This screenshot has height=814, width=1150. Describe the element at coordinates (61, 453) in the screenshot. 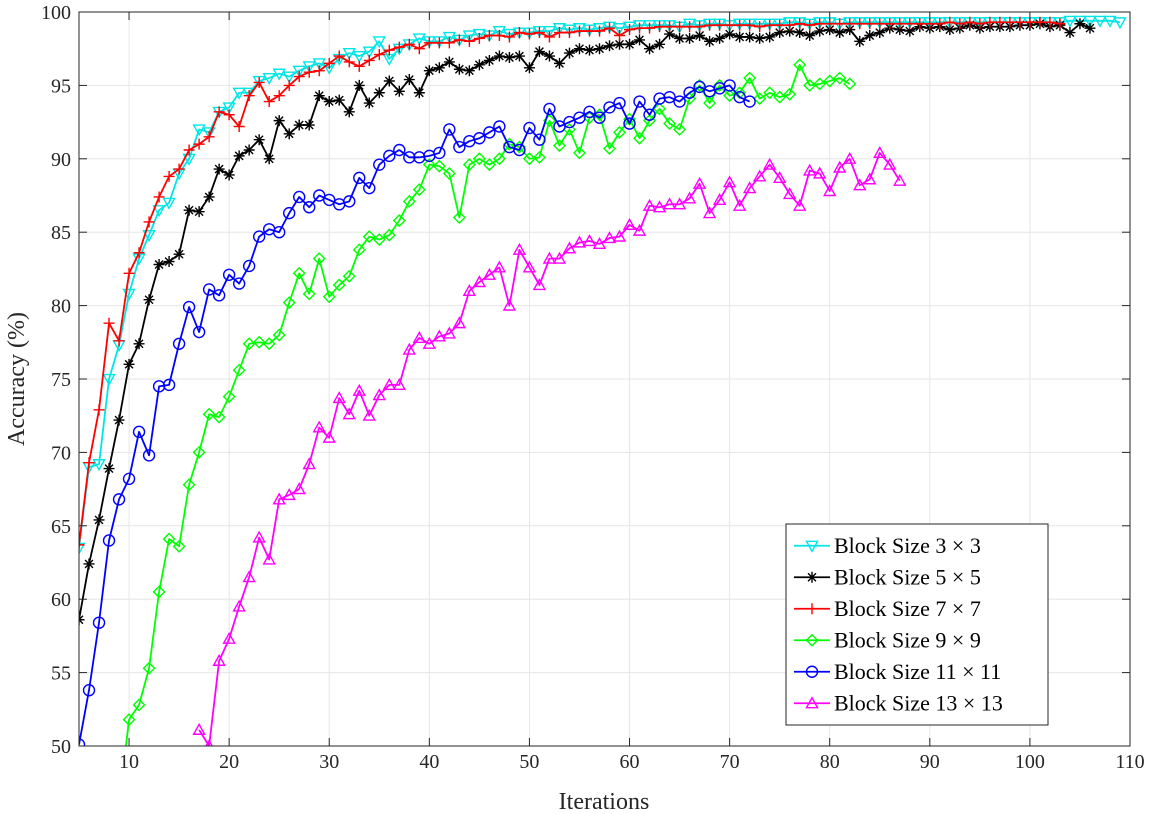

I see `y-tick-label: 70` at that location.